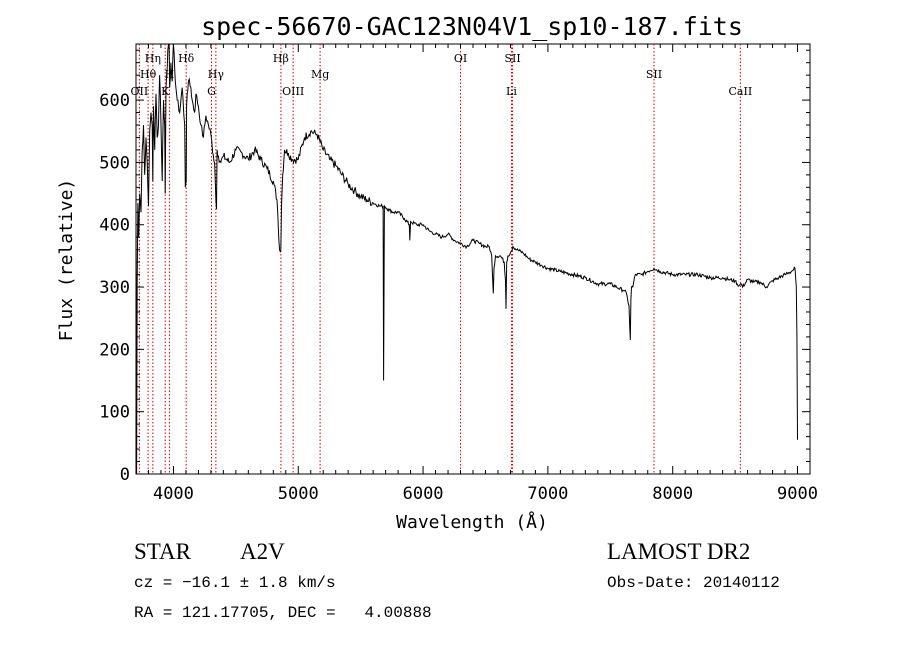 The image size is (900, 649). I want to click on line-marker-label: Hθ, so click(148, 74).